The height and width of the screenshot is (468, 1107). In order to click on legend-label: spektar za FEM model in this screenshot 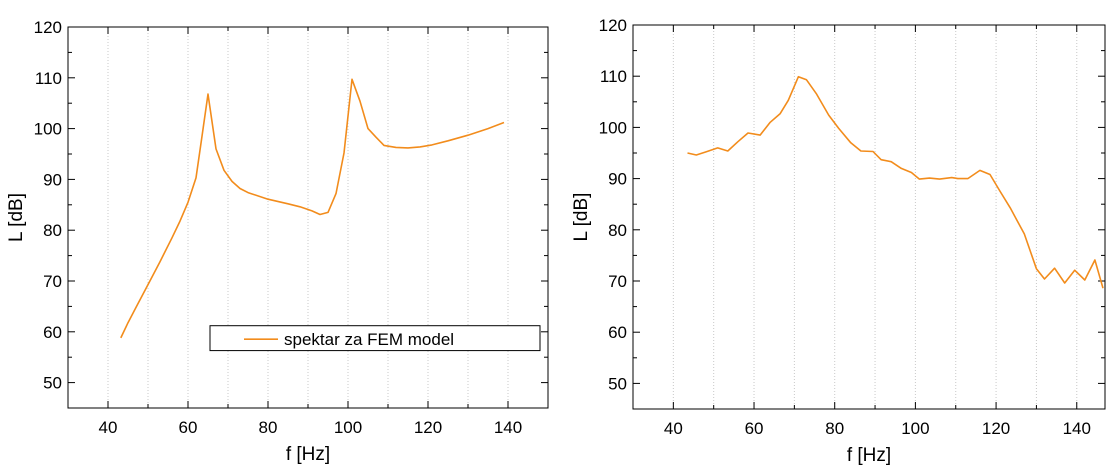, I will do `click(369, 339)`.